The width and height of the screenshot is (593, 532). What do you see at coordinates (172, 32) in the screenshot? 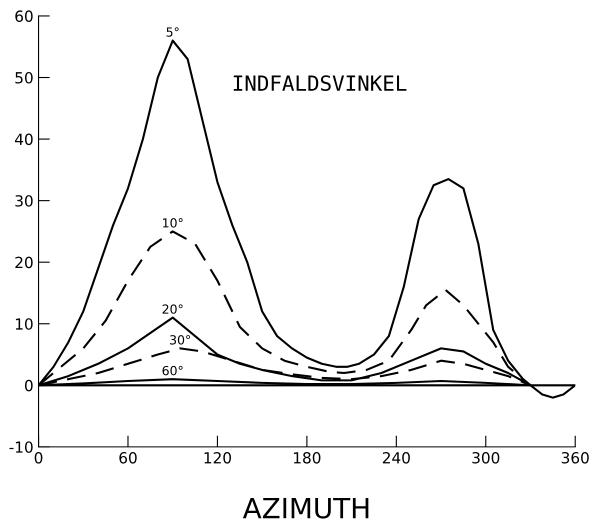
I see `series-label: 5°` at bounding box center [172, 32].